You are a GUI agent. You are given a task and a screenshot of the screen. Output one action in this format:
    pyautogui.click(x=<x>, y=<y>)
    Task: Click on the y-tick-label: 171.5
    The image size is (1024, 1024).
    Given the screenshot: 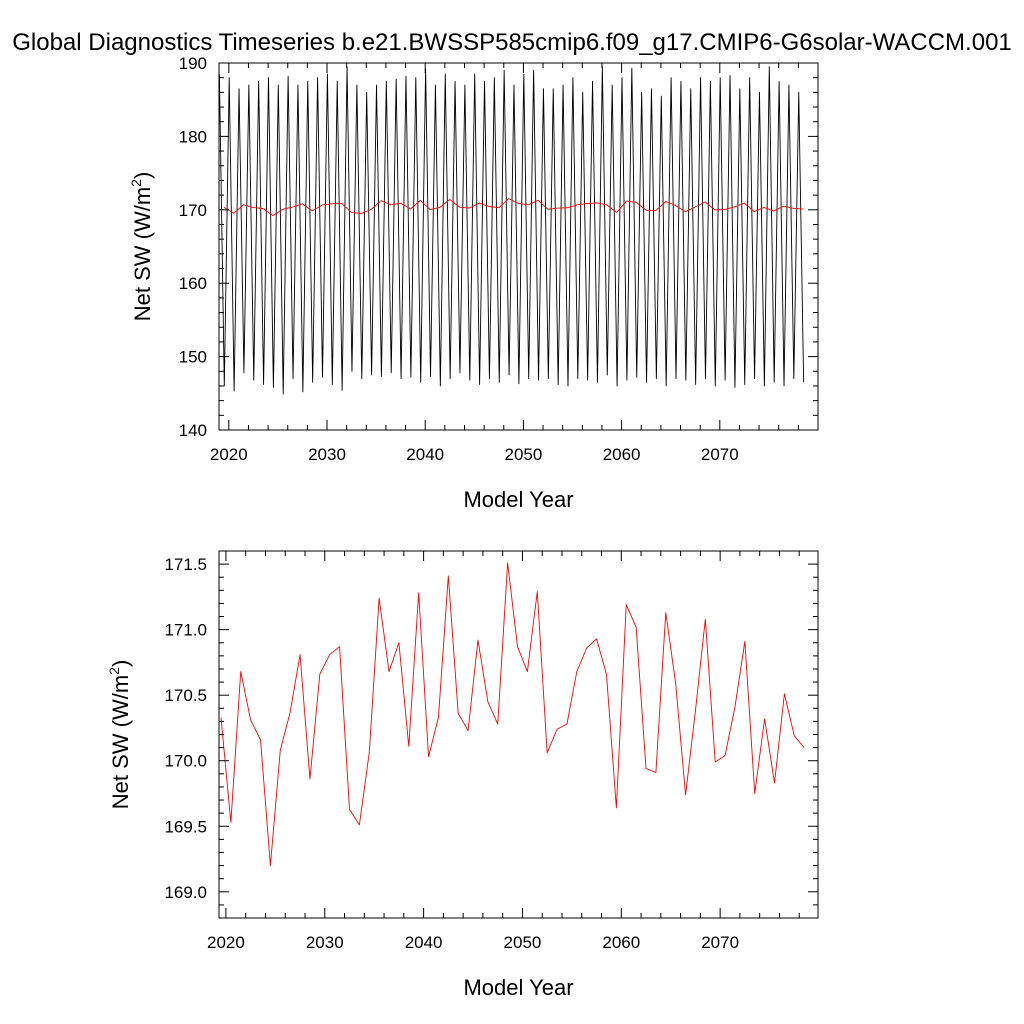 What is the action you would take?
    pyautogui.click(x=185, y=564)
    